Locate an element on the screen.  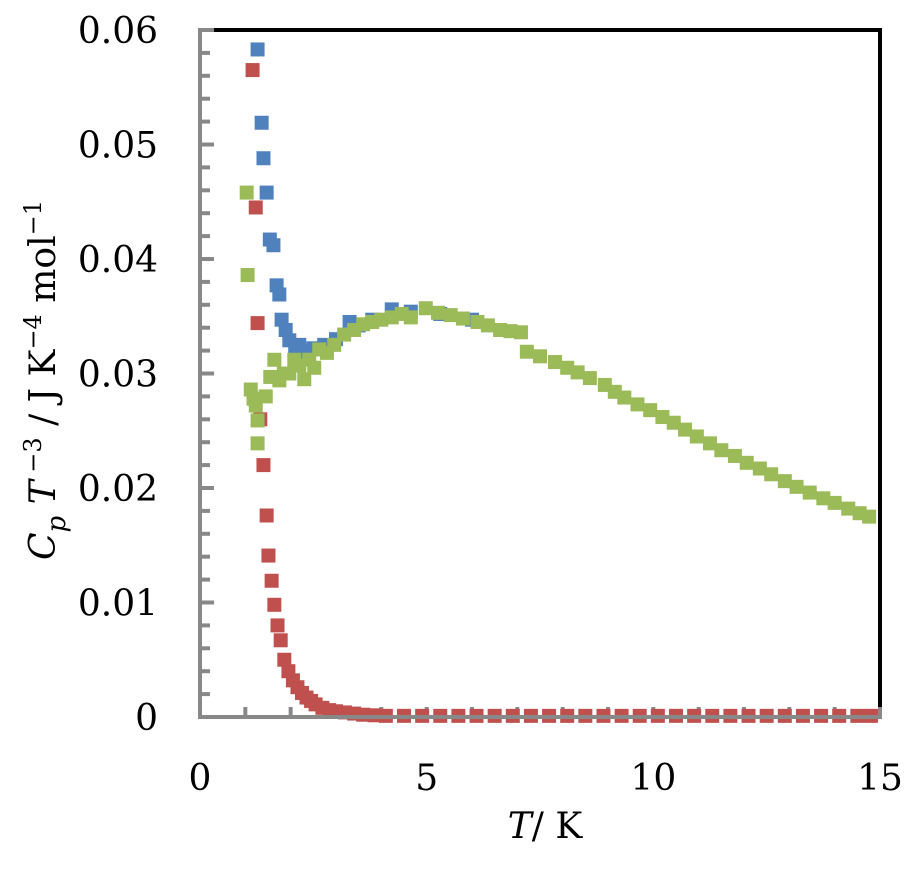
y-tick-label: 0.02 is located at coordinates (118, 489).